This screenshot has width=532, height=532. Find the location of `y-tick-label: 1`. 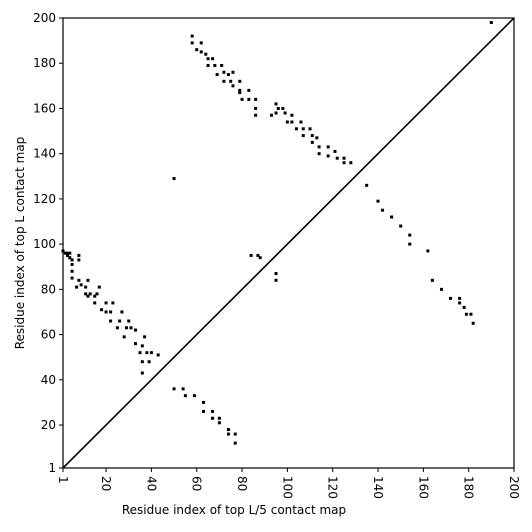

y-tick-label: 1 is located at coordinates (52, 468).